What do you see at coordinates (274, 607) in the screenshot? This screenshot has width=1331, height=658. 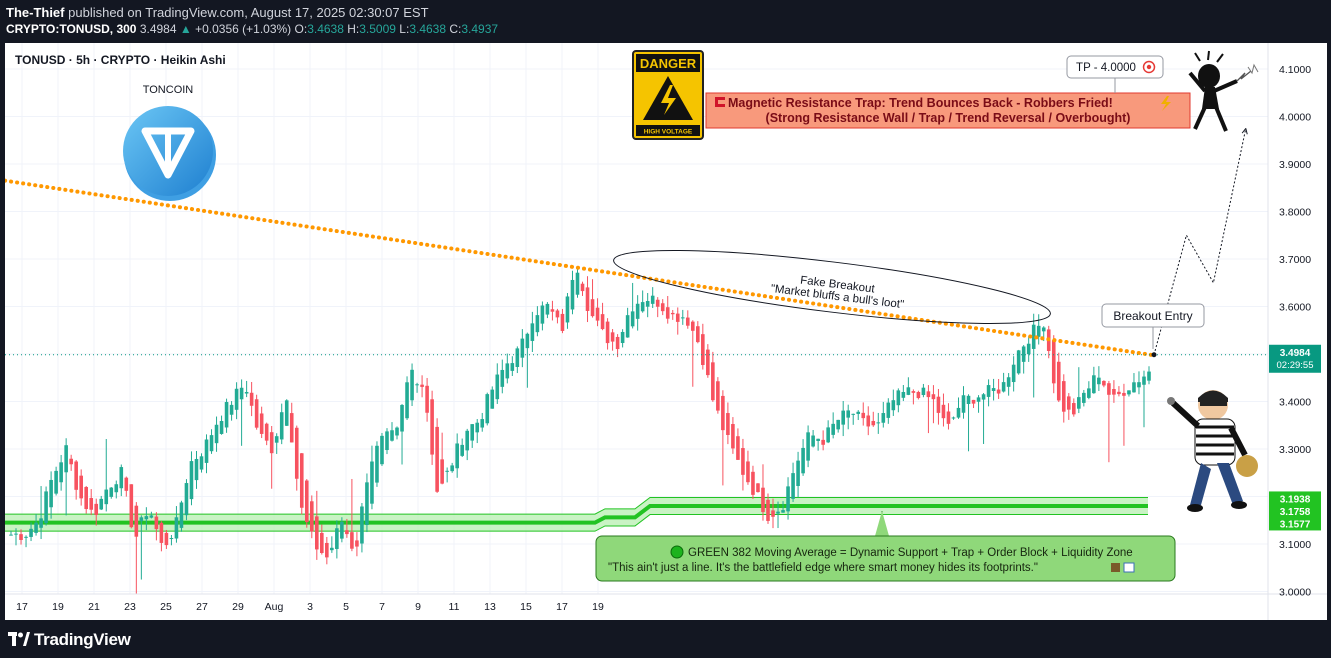 I see `x-tick-label: Aug` at bounding box center [274, 607].